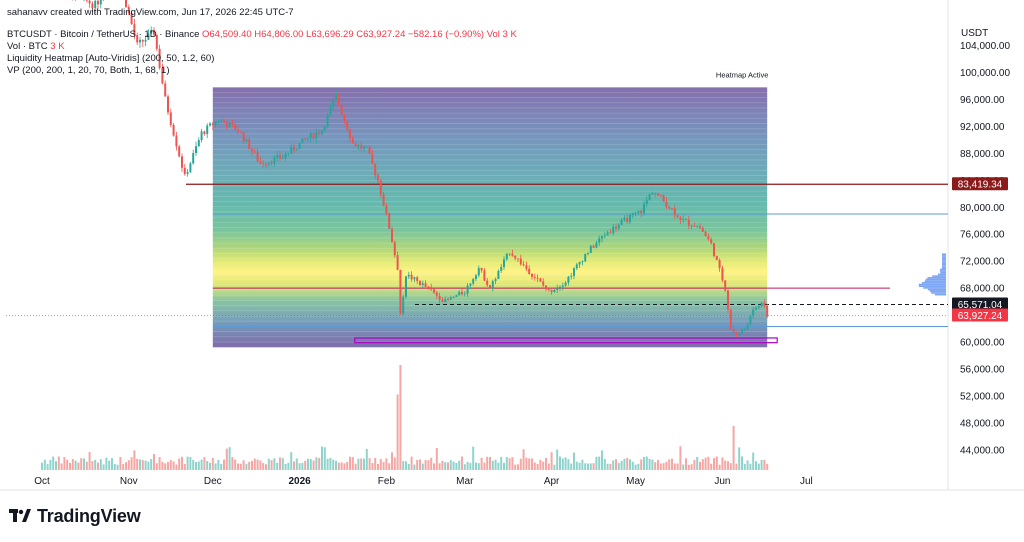  Describe the element at coordinates (552, 481) in the screenshot. I see `time-tick-label: Apr` at that location.